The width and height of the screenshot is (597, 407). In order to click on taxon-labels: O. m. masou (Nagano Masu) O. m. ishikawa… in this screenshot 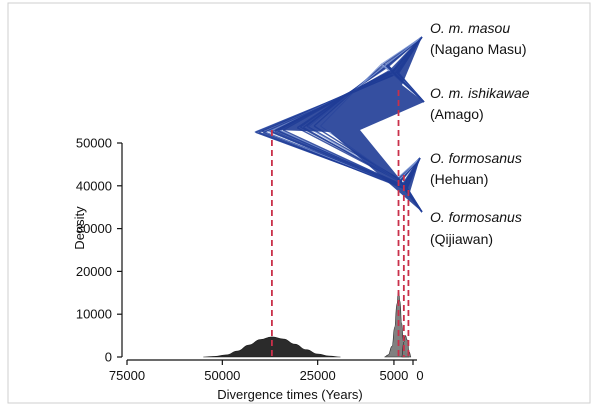, I will do `click(480, 133)`.